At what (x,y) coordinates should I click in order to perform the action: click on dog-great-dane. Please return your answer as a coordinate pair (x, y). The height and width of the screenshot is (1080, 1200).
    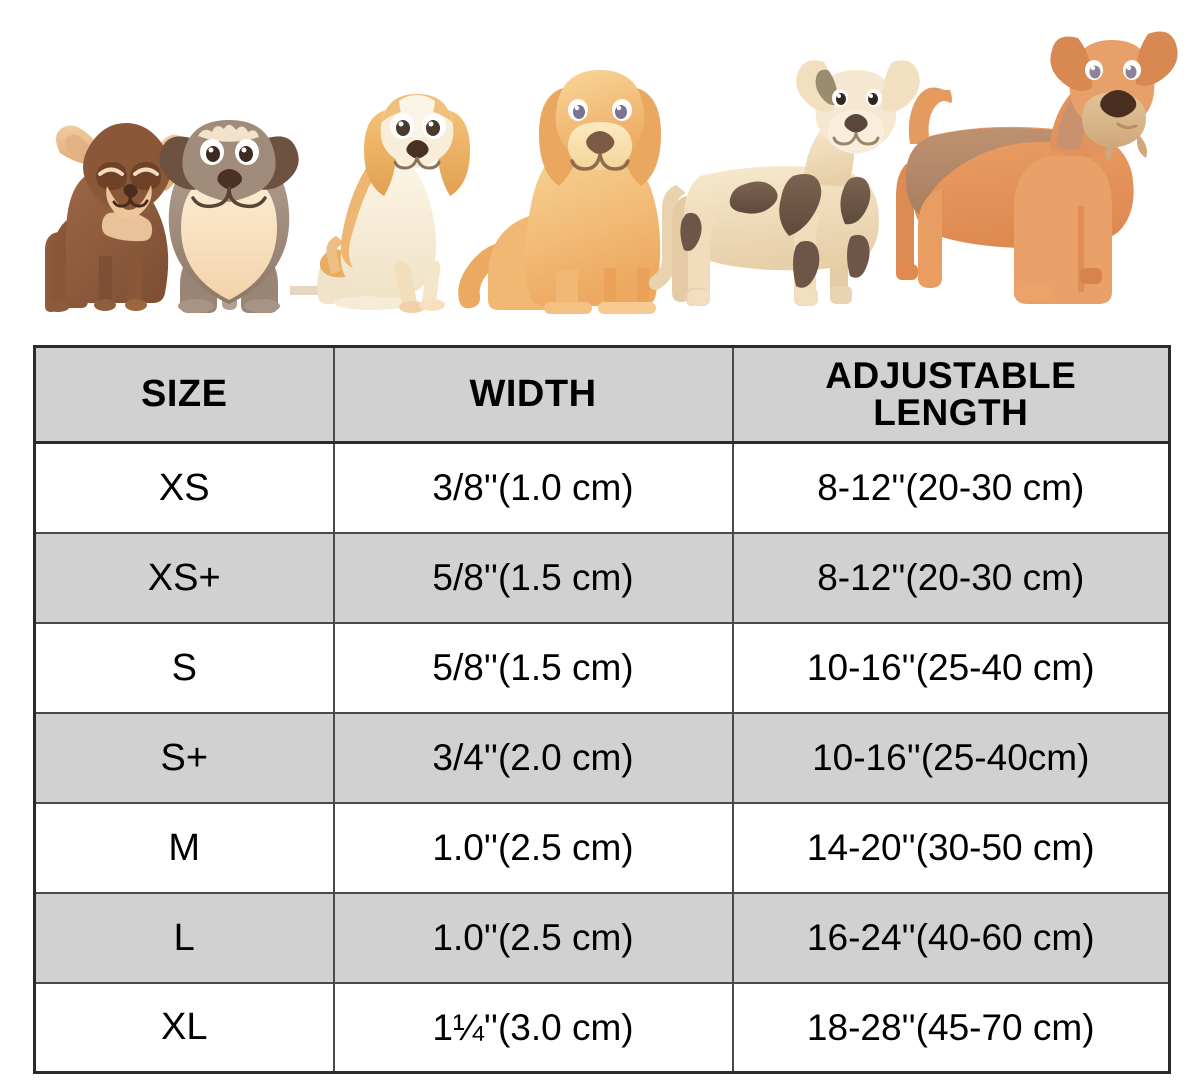
    Looking at the image, I should click on (784, 183).